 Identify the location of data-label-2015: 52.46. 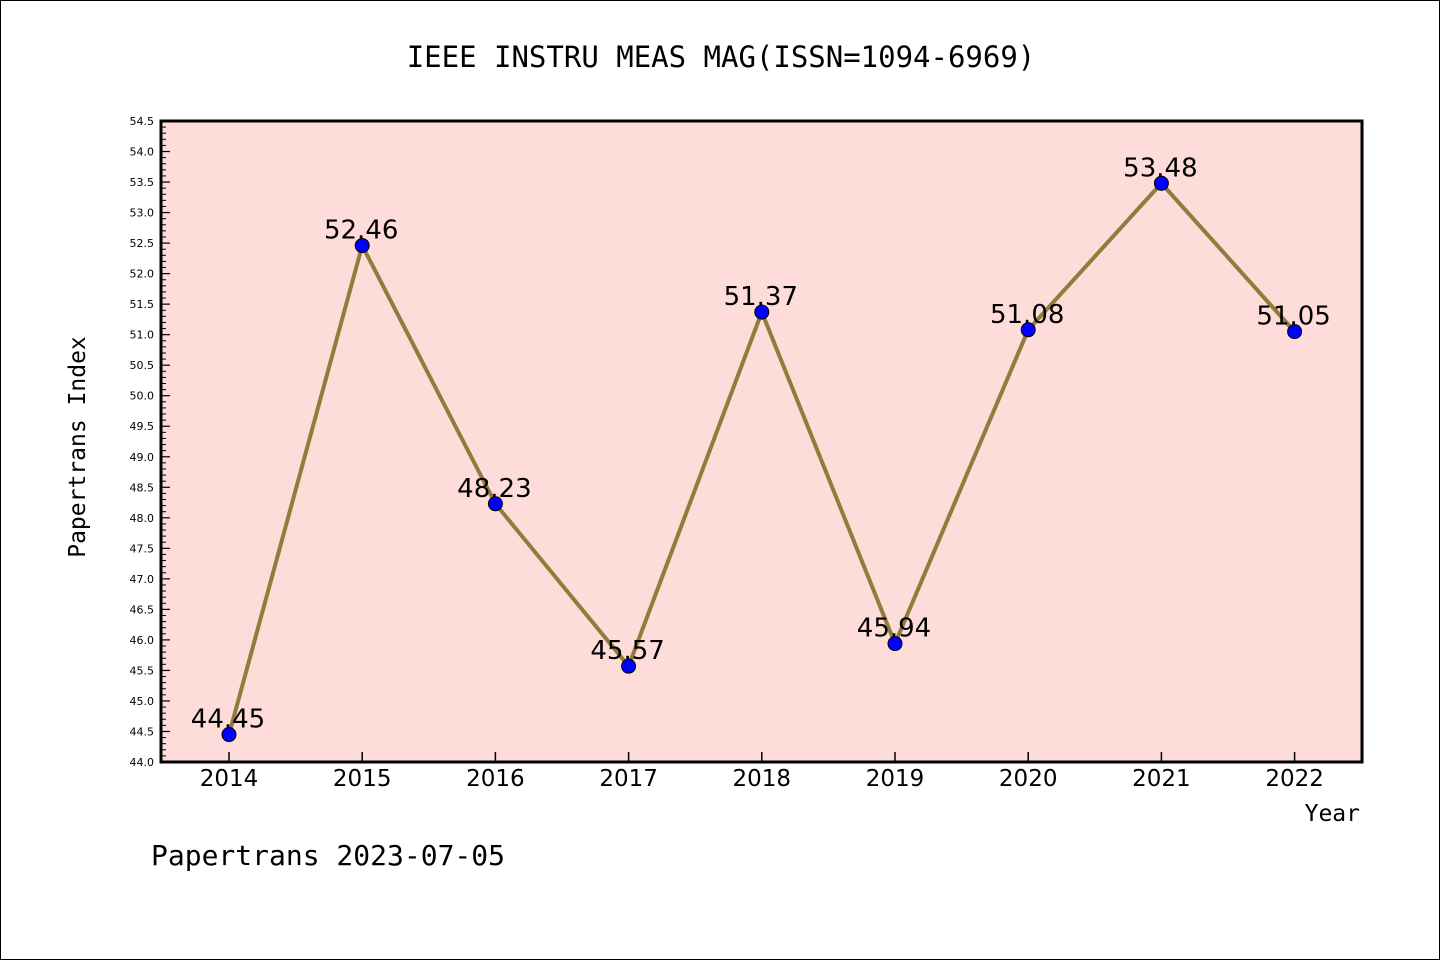
(361, 231).